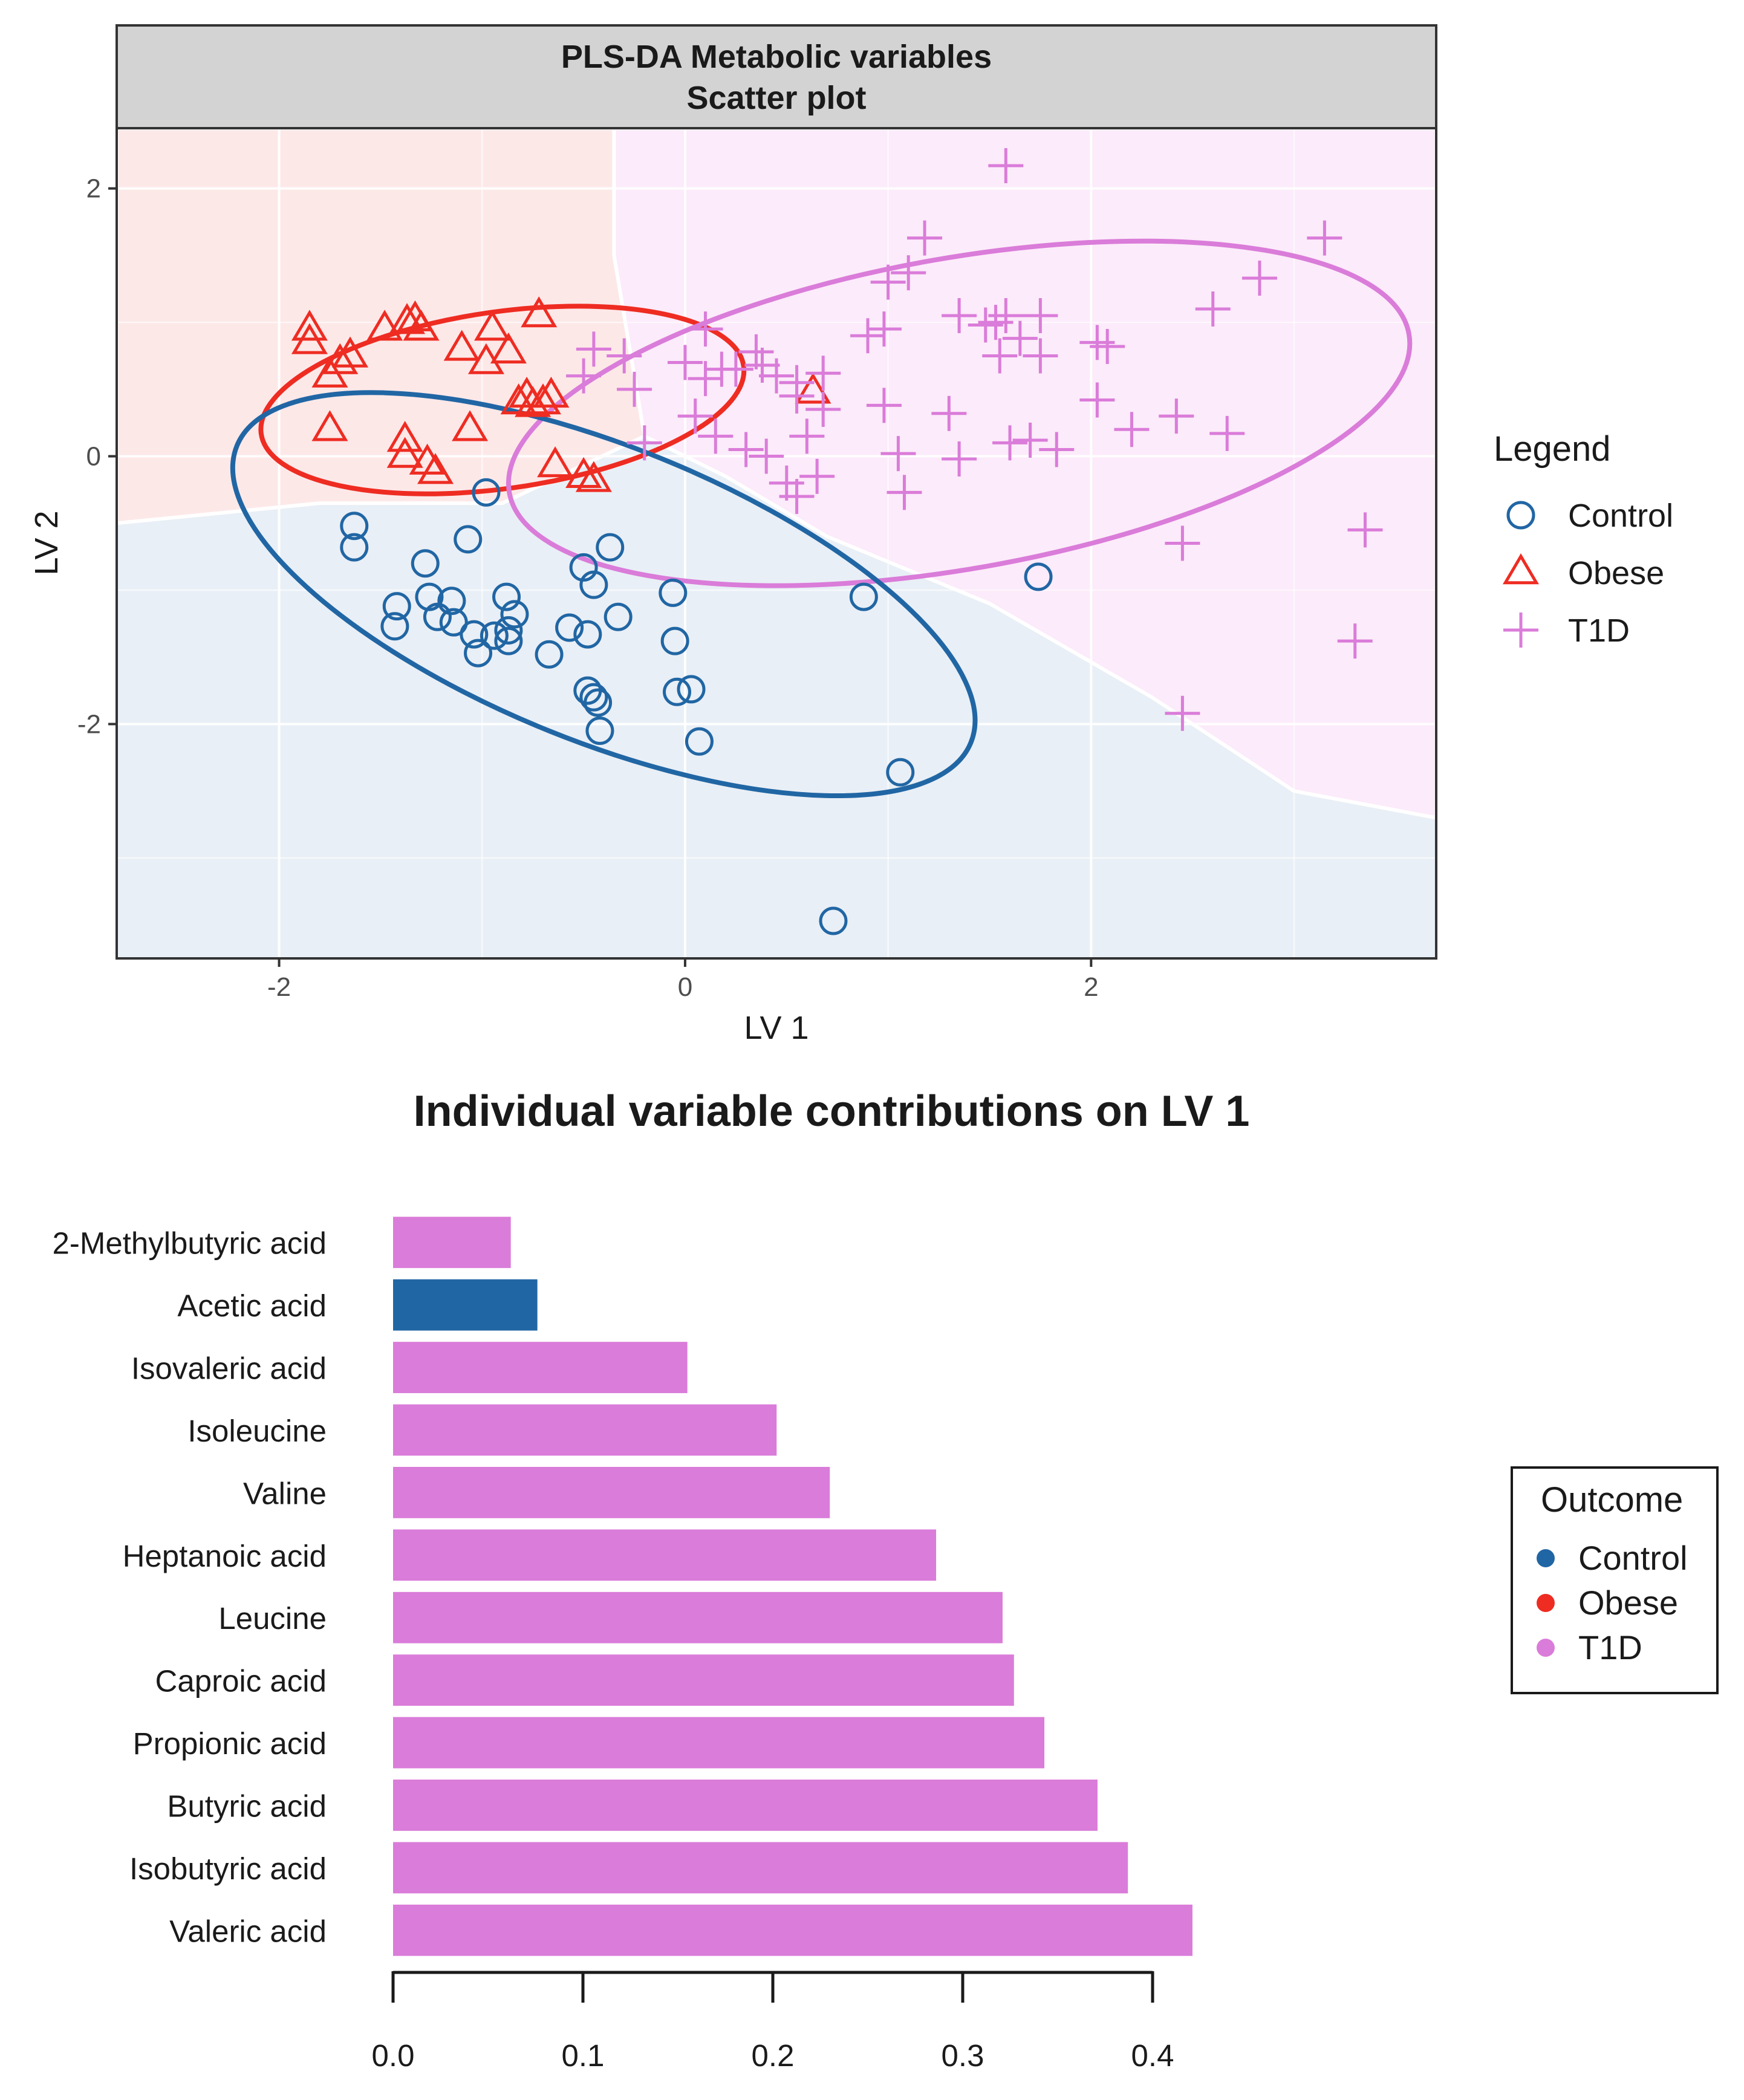  Describe the element at coordinates (1521, 569) in the screenshot. I see `legend-key-obese` at that location.